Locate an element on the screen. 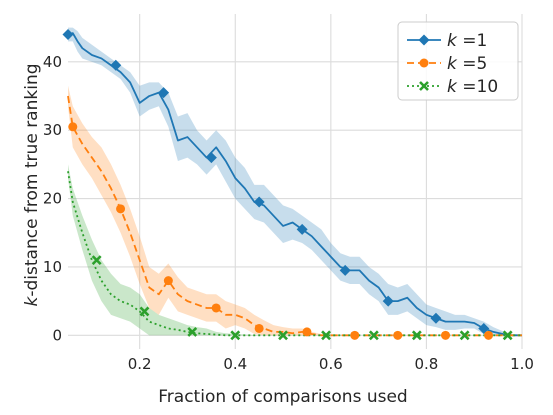  y-tick-label: 0 is located at coordinates (57, 335).